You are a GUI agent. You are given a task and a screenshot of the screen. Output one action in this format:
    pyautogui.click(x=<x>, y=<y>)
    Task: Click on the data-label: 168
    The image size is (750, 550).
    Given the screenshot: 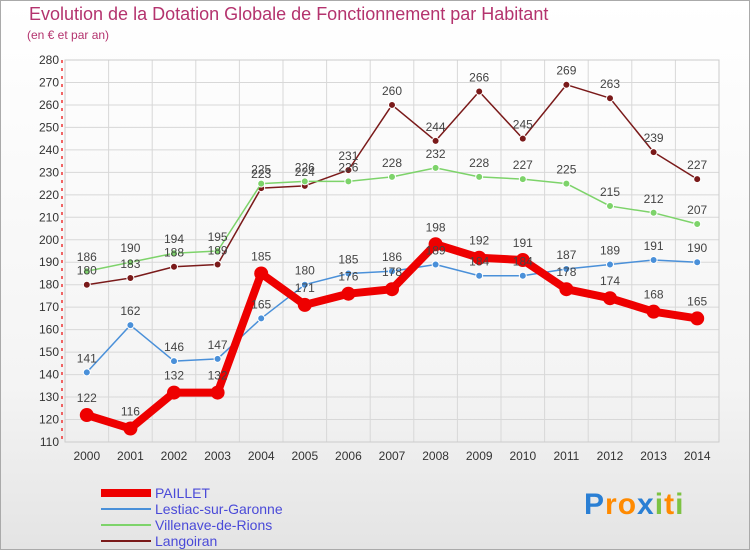 What is the action you would take?
    pyautogui.click(x=654, y=295)
    